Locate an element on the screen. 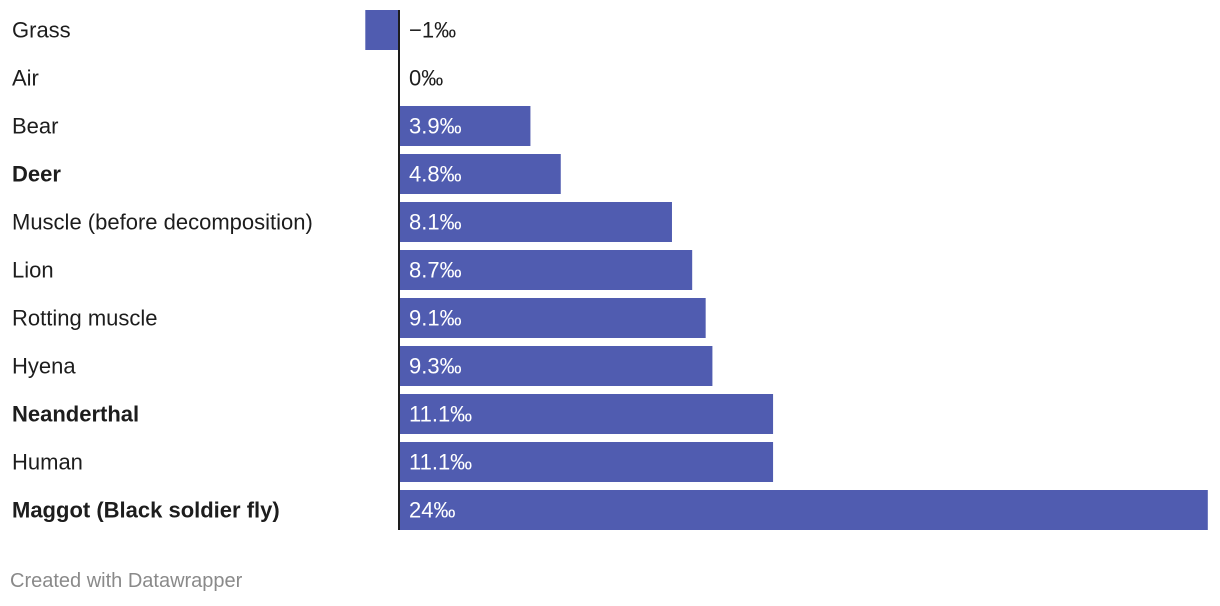 The width and height of the screenshot is (1220, 606). category-label: Rotting muscle is located at coordinates (85, 318).